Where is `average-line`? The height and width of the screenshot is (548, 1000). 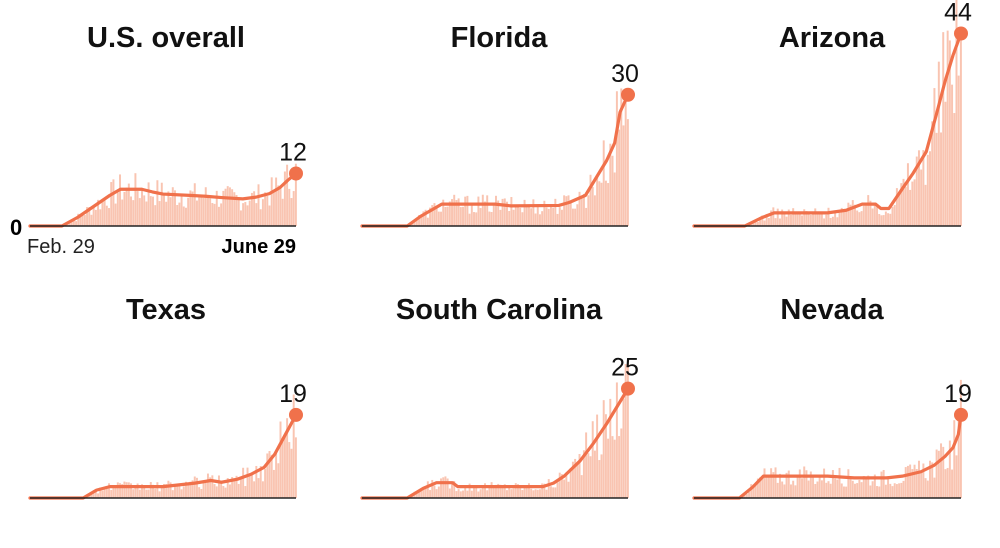
average-line is located at coordinates (827, 456).